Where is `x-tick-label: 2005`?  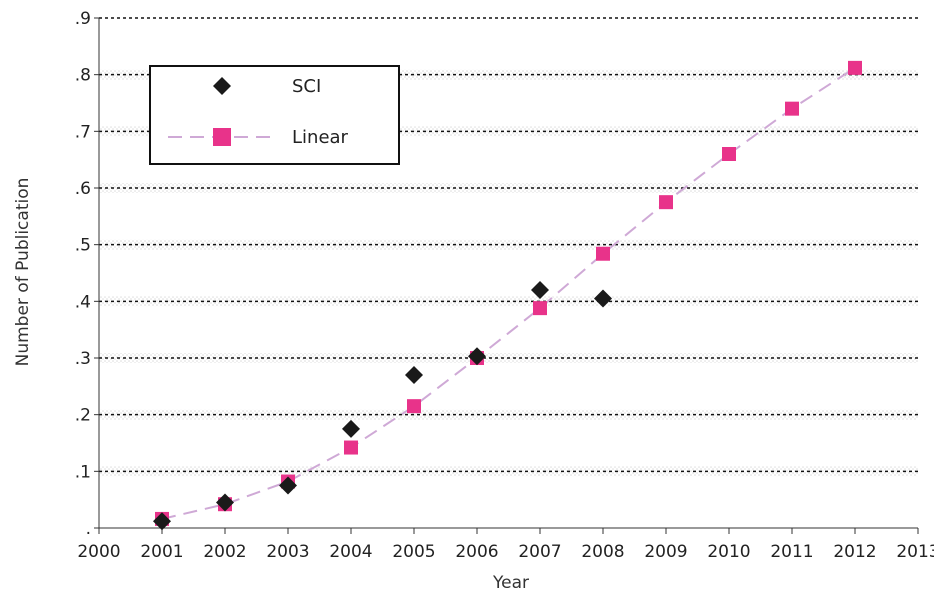 x-tick-label: 2005 is located at coordinates (413, 552).